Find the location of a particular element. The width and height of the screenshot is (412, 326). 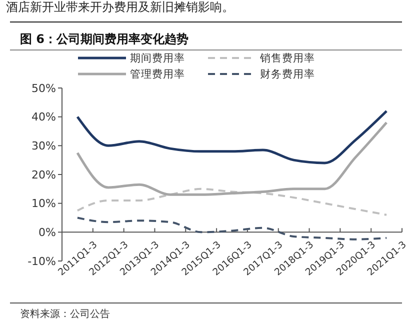

y-tick-label: 0% is located at coordinates (47, 233).